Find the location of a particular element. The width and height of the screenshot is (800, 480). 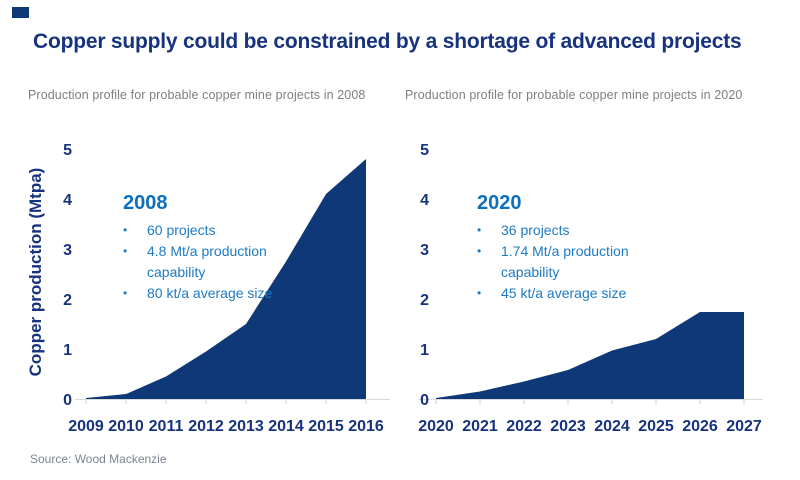

x-tick-label: 2016 is located at coordinates (366, 426).